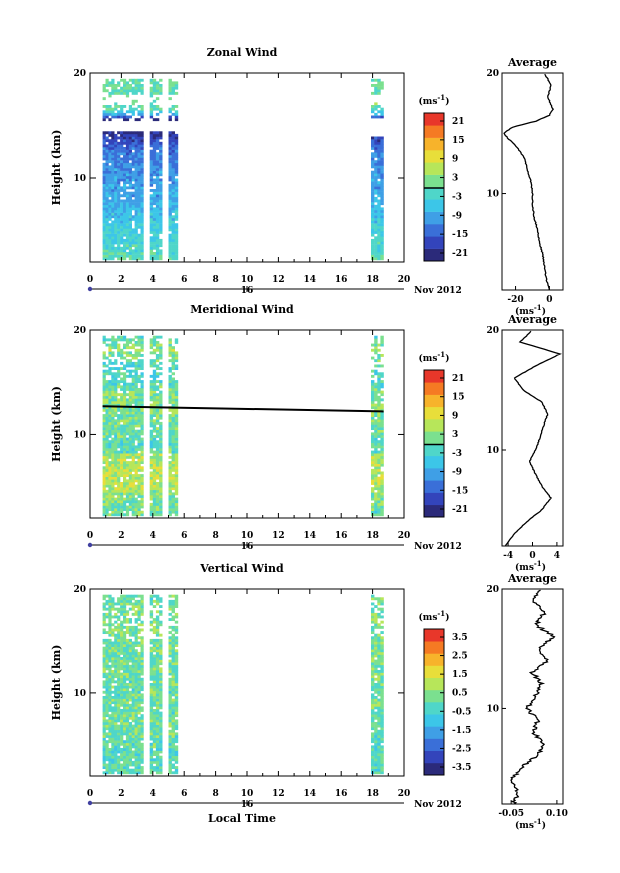  I want to click on day-axis-marker, so click(90, 803).